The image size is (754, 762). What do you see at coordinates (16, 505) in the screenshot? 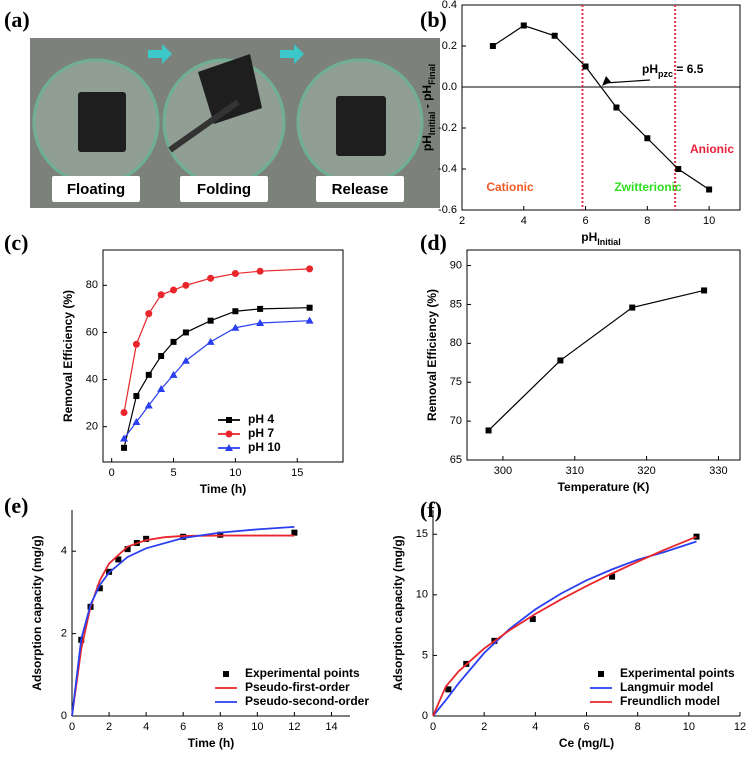
I see `panel-label: (e)` at bounding box center [16, 505].